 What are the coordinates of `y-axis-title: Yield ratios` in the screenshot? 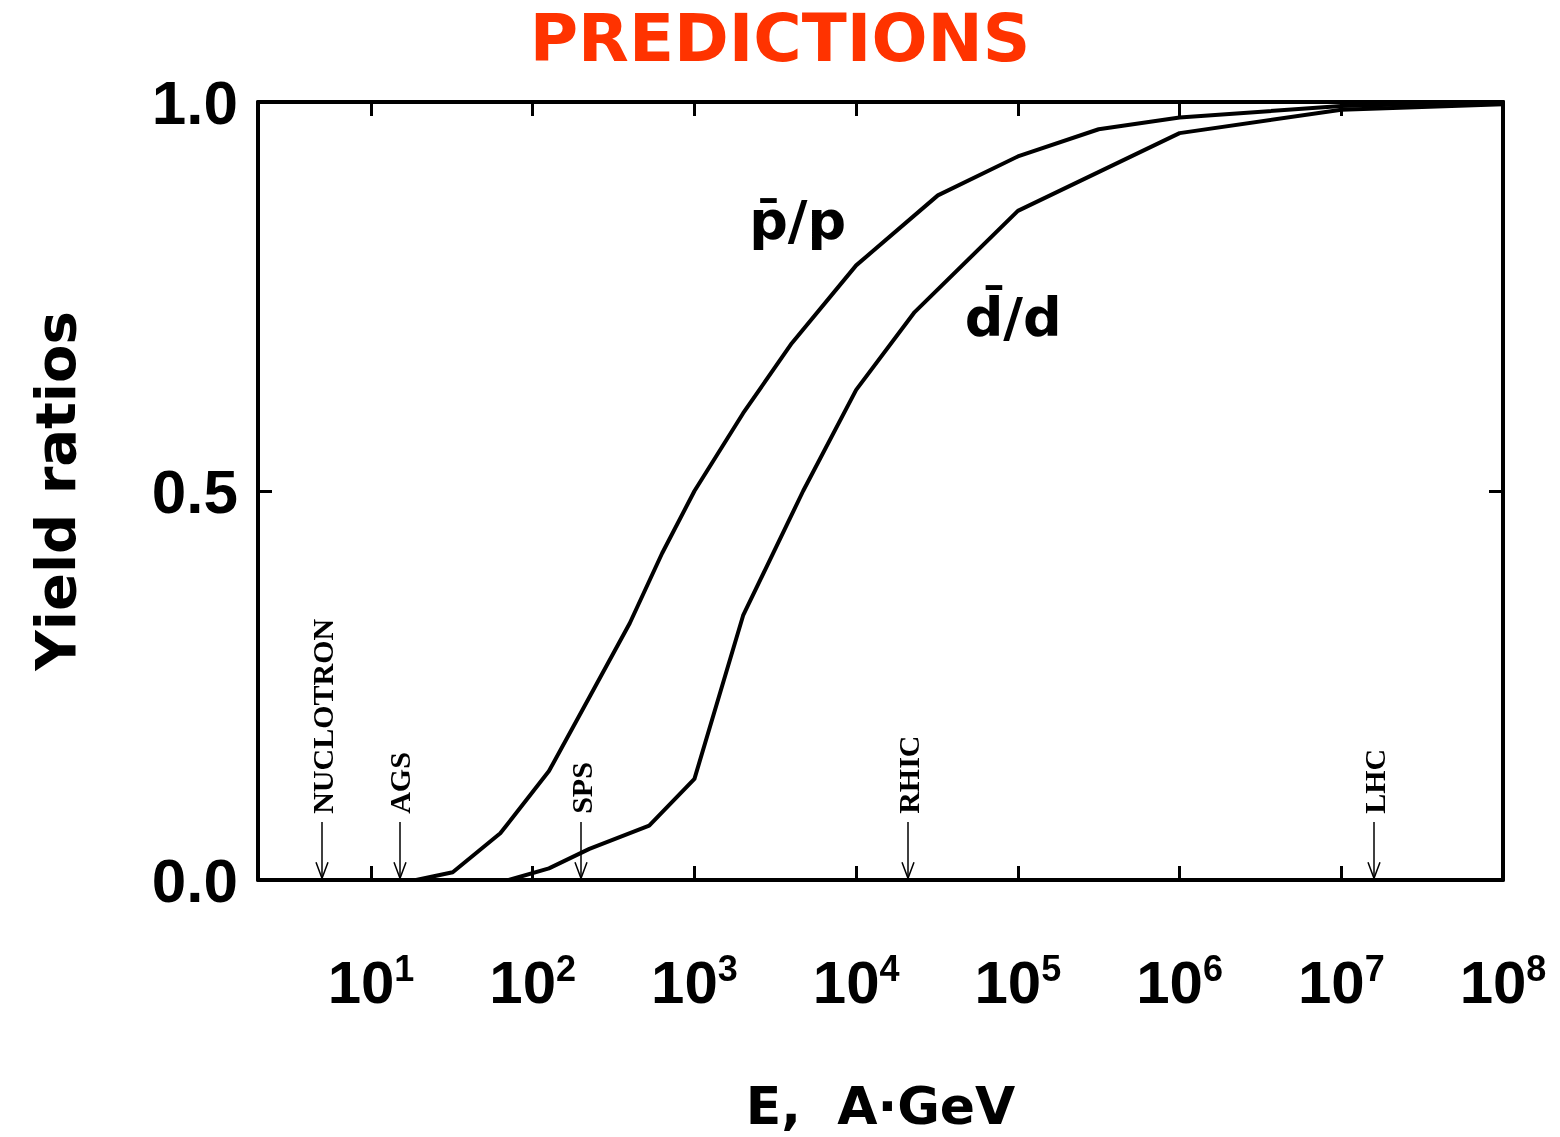 It's located at (55, 491).